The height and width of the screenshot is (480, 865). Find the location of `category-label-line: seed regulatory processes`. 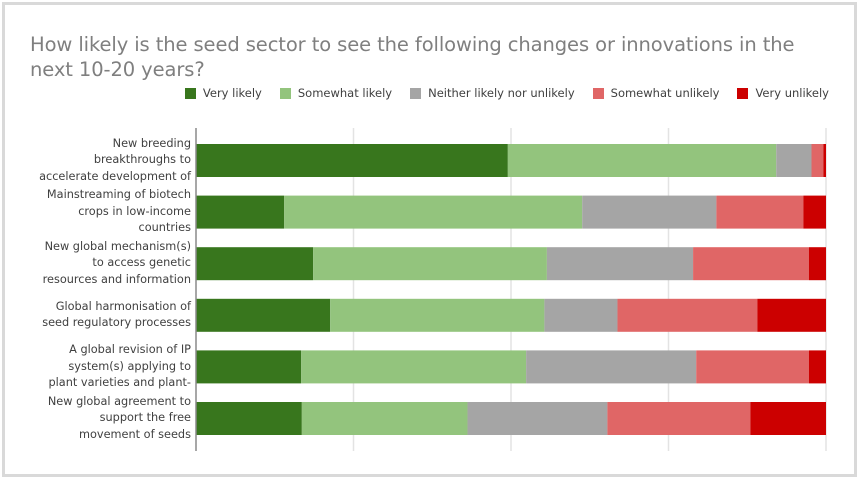

category-label-line: seed regulatory processes is located at coordinates (116, 323).